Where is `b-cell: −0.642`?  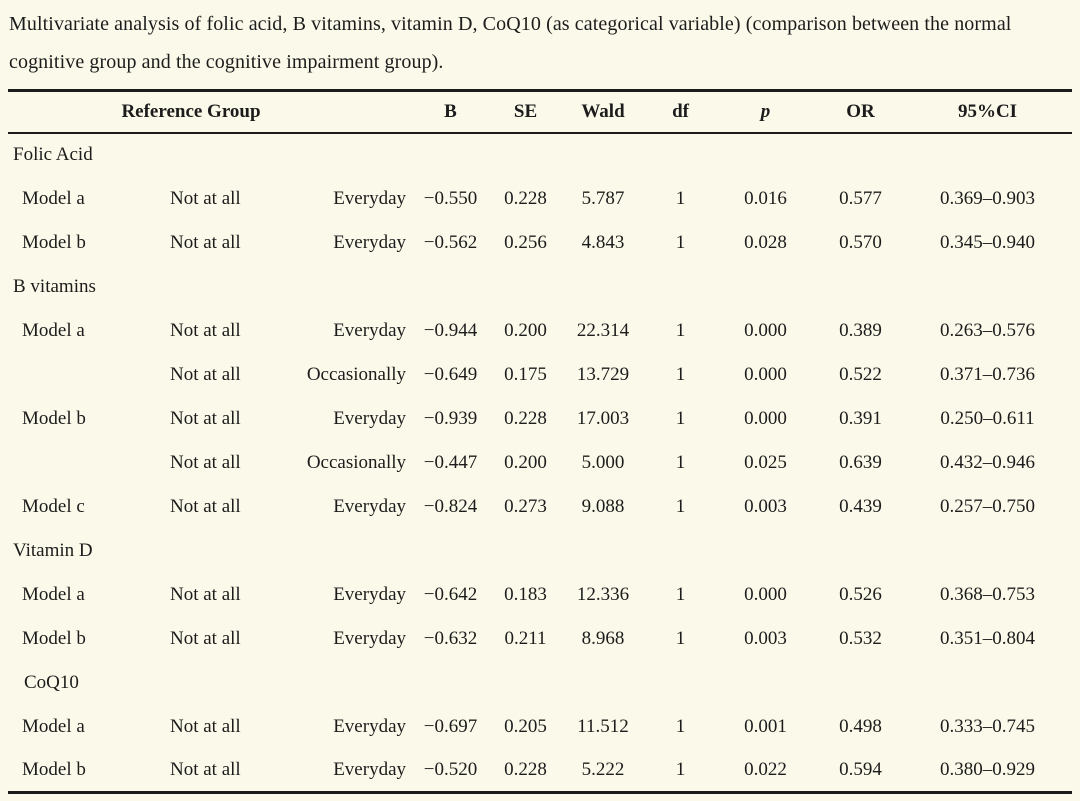
b-cell: −0.642 is located at coordinates (450, 594).